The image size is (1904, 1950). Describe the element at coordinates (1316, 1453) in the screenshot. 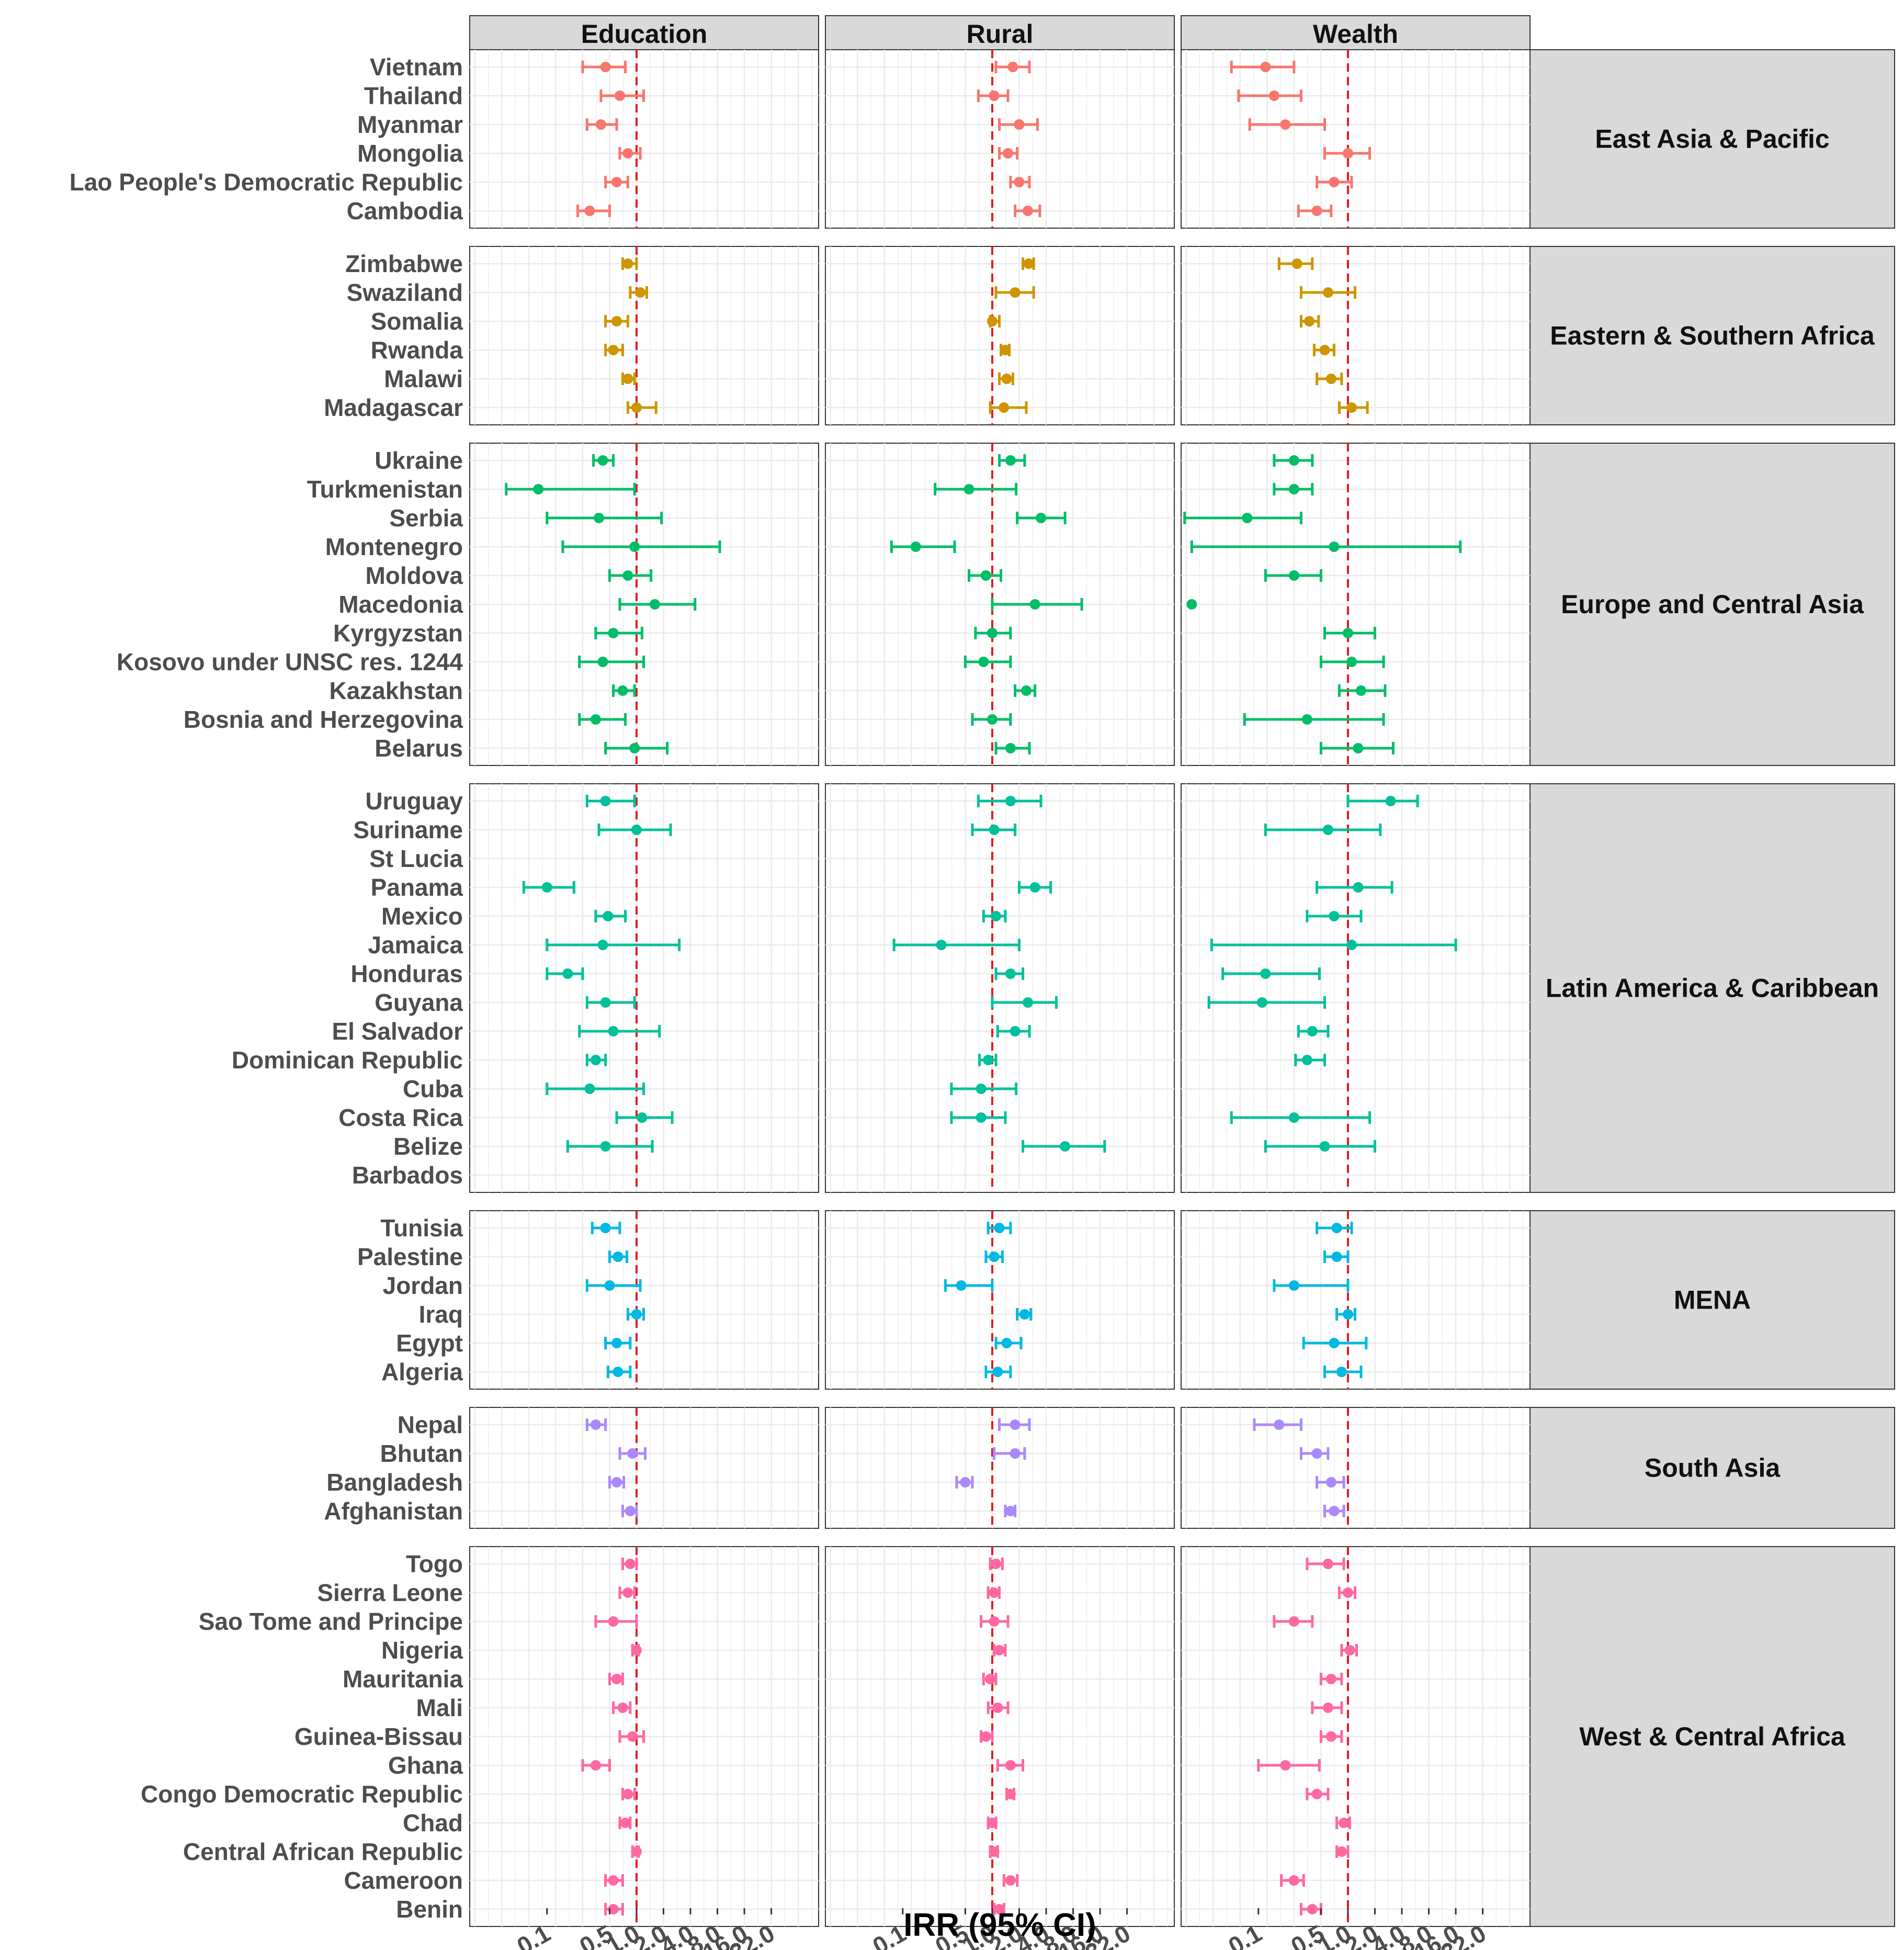

I see `point-estimate-bhutan-wea` at that location.